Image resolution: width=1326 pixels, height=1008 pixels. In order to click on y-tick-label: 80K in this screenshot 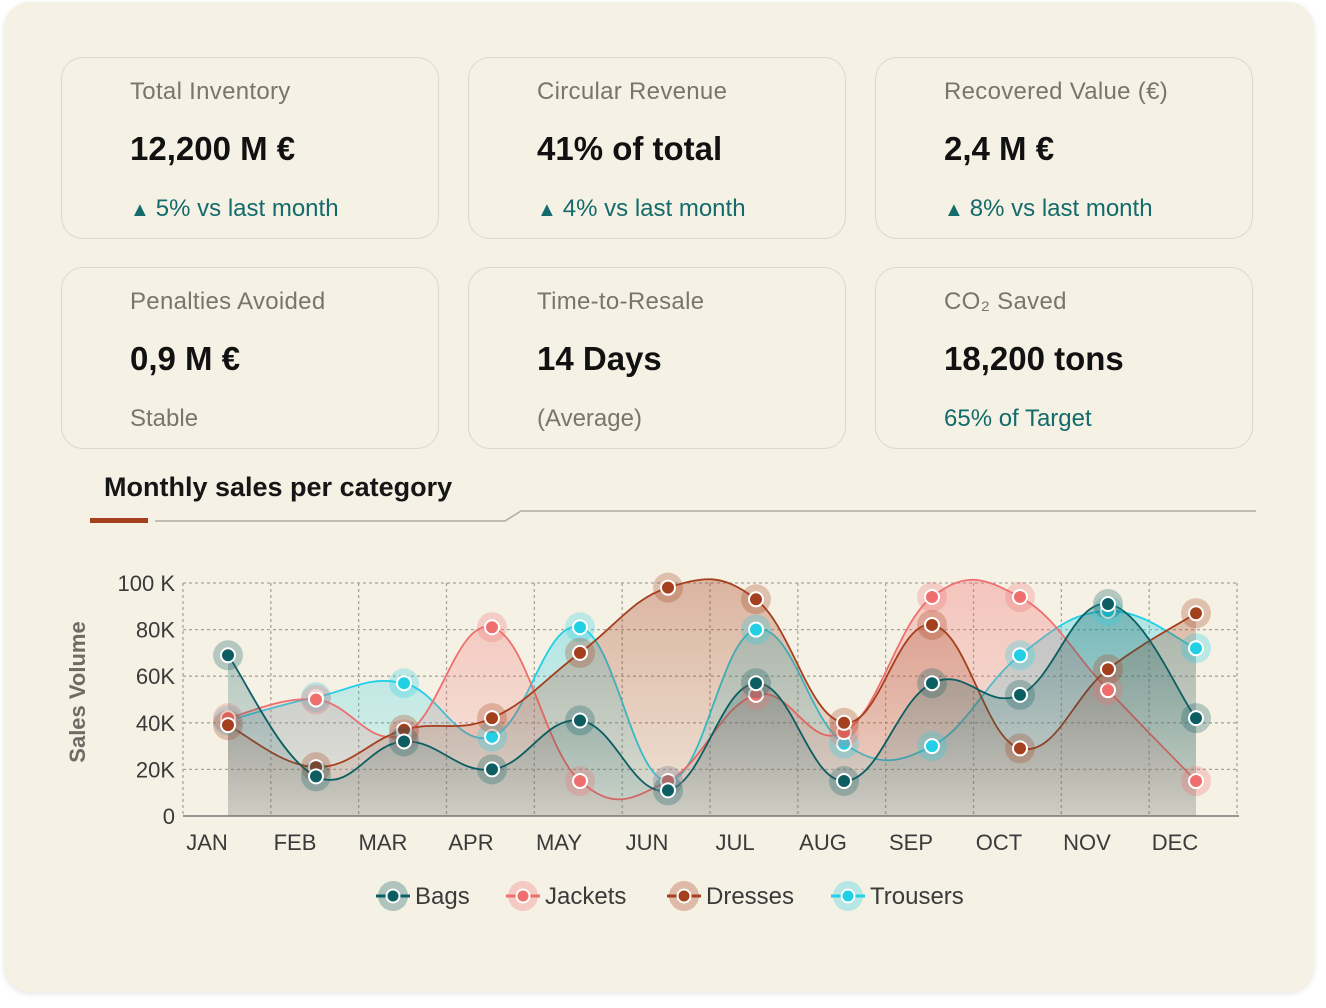, I will do `click(155, 630)`.